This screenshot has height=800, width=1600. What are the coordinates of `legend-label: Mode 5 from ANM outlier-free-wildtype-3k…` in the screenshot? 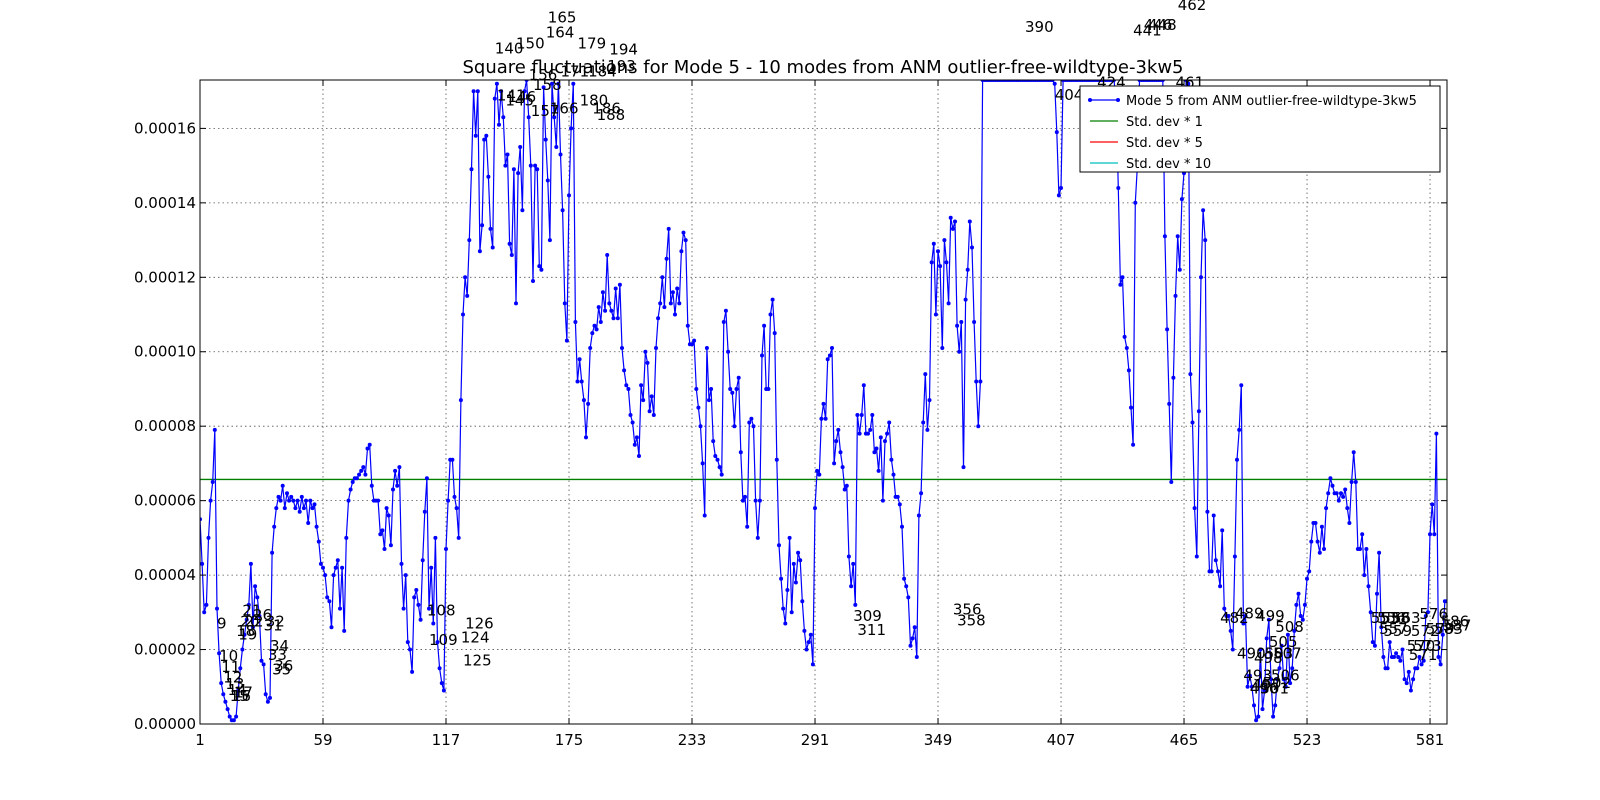 It's located at (1271, 101).